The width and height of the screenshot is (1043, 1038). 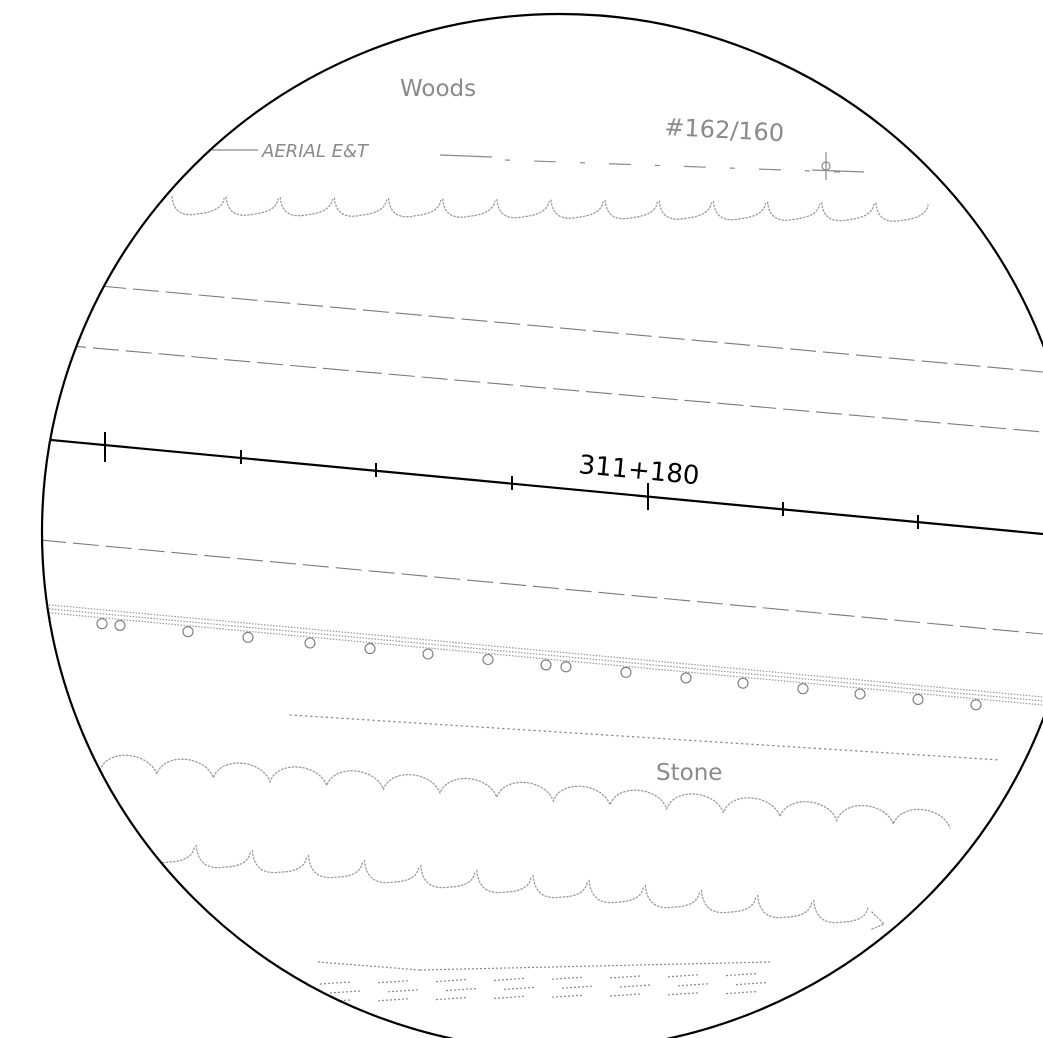 What do you see at coordinates (838, 166) in the screenshot?
I see `utility-pole-icon` at bounding box center [838, 166].